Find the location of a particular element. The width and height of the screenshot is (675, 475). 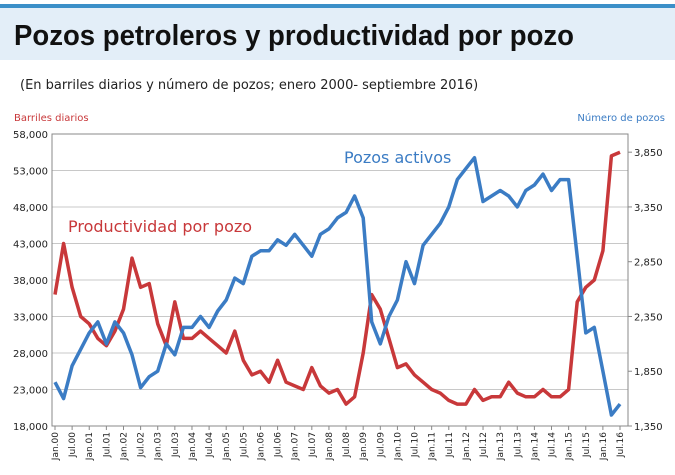

x-tick-label: Jul.01 is located at coordinates (107, 445).